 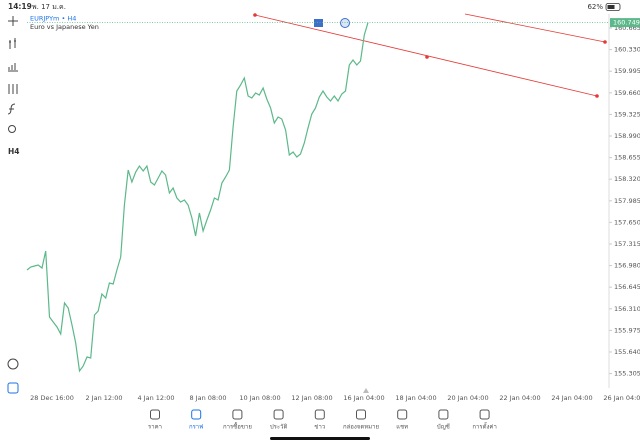 I want to click on y-tick-label: 160.330, so click(x=627, y=50).